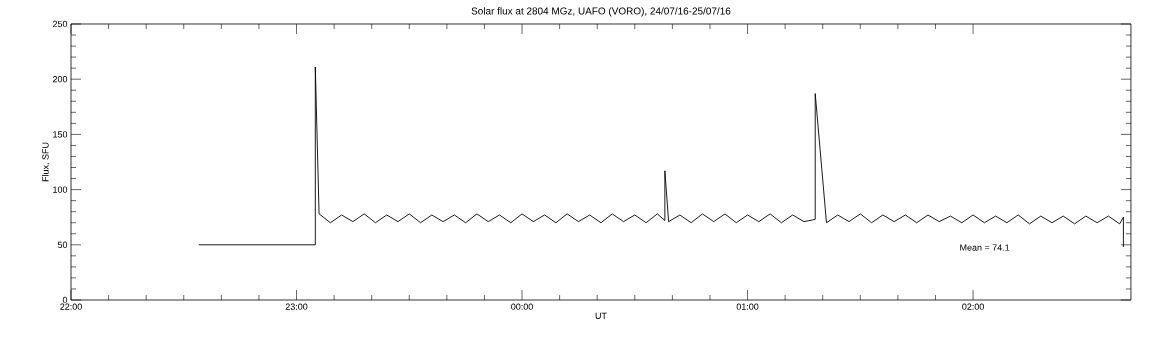 Image resolution: width=1152 pixels, height=345 pixels. I want to click on x-tick-label: 23:00, so click(296, 306).